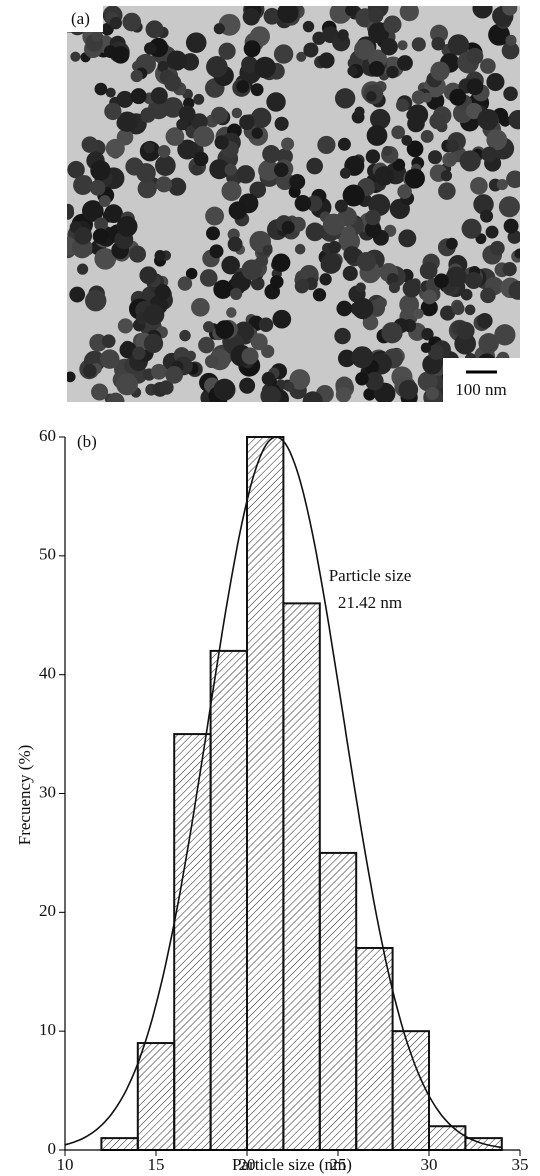 This screenshot has height=1176, width=540. I want to click on y-tick-label: 40, so click(47, 673).